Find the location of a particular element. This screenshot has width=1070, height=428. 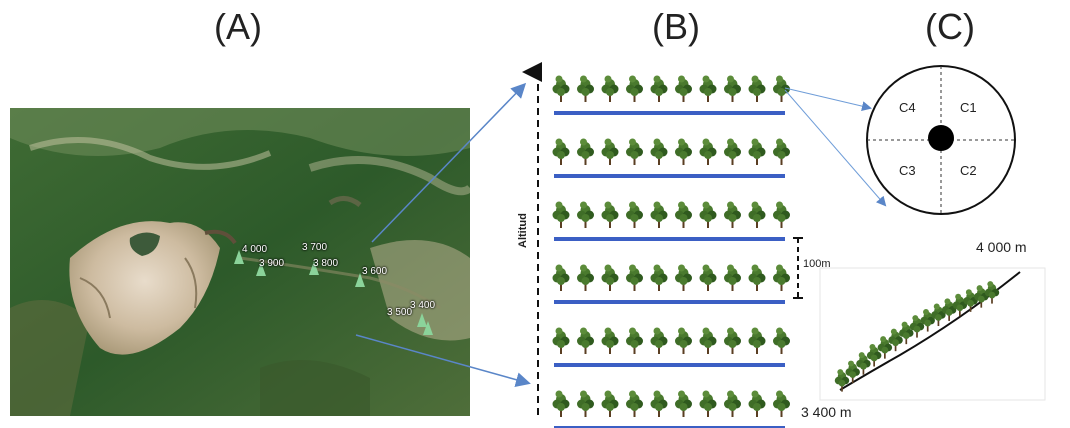

connector-arrow-bottom is located at coordinates (443, 360).